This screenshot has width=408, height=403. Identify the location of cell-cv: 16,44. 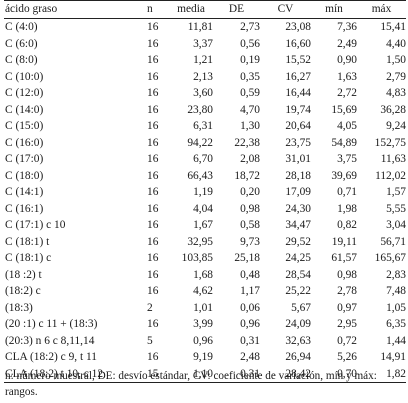
(298, 93).